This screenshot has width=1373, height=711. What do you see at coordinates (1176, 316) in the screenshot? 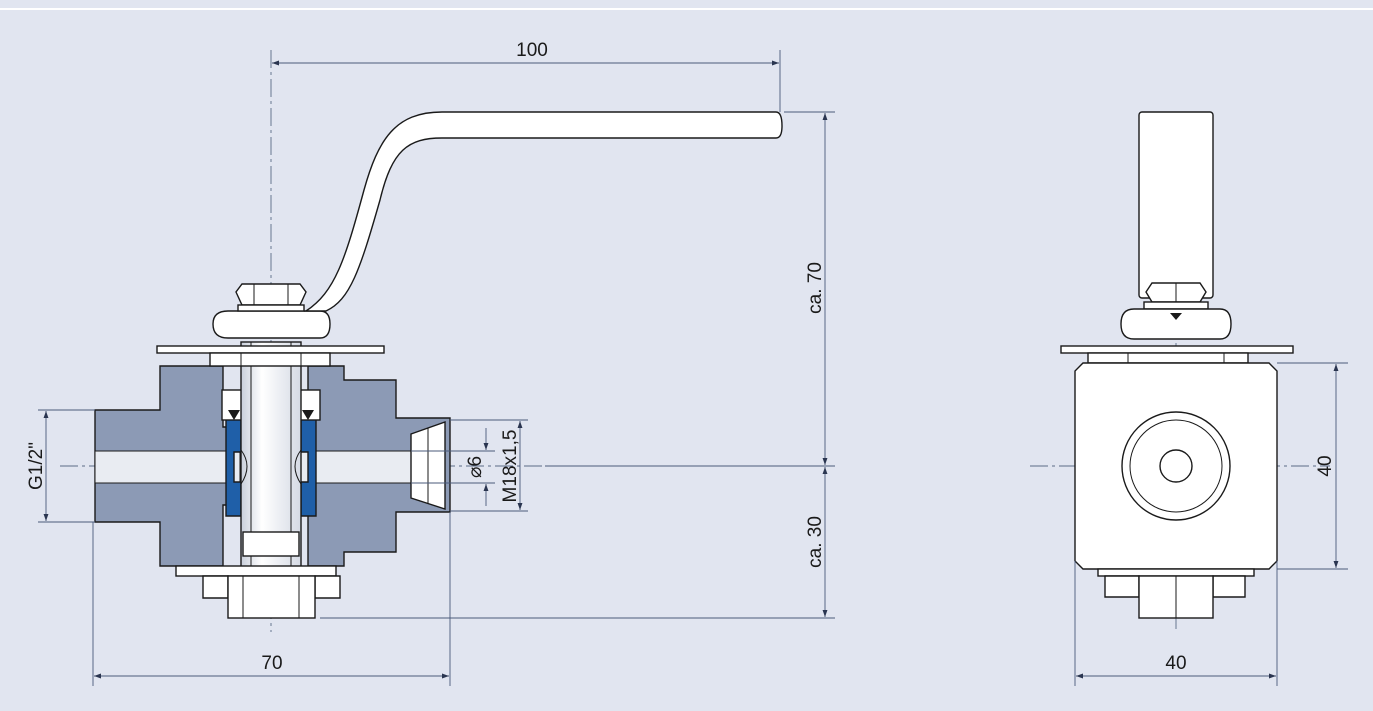
I see `side-hub-mark` at bounding box center [1176, 316].